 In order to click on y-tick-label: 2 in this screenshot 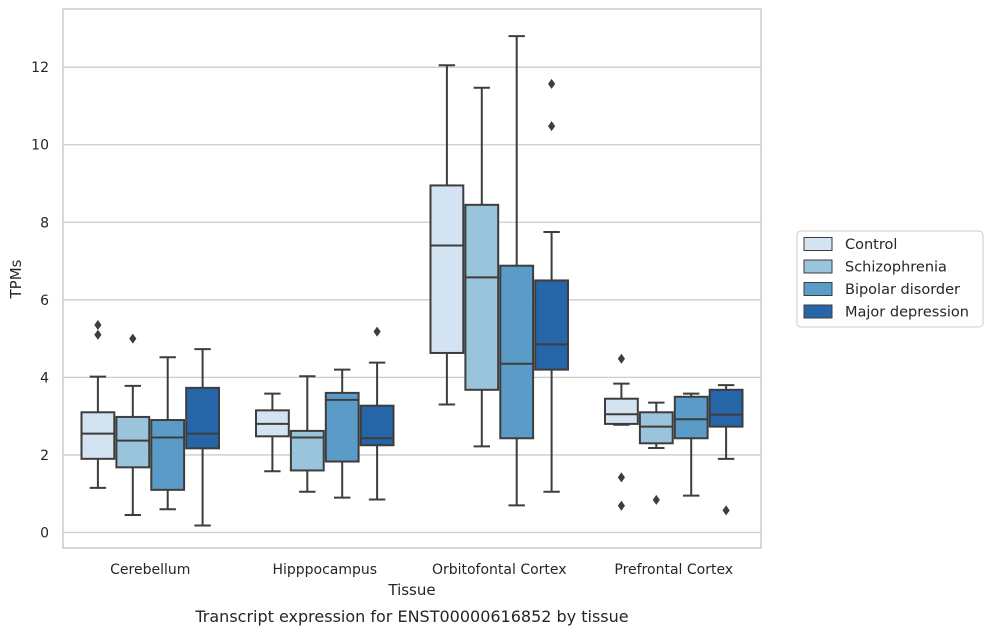, I will do `click(44, 456)`.